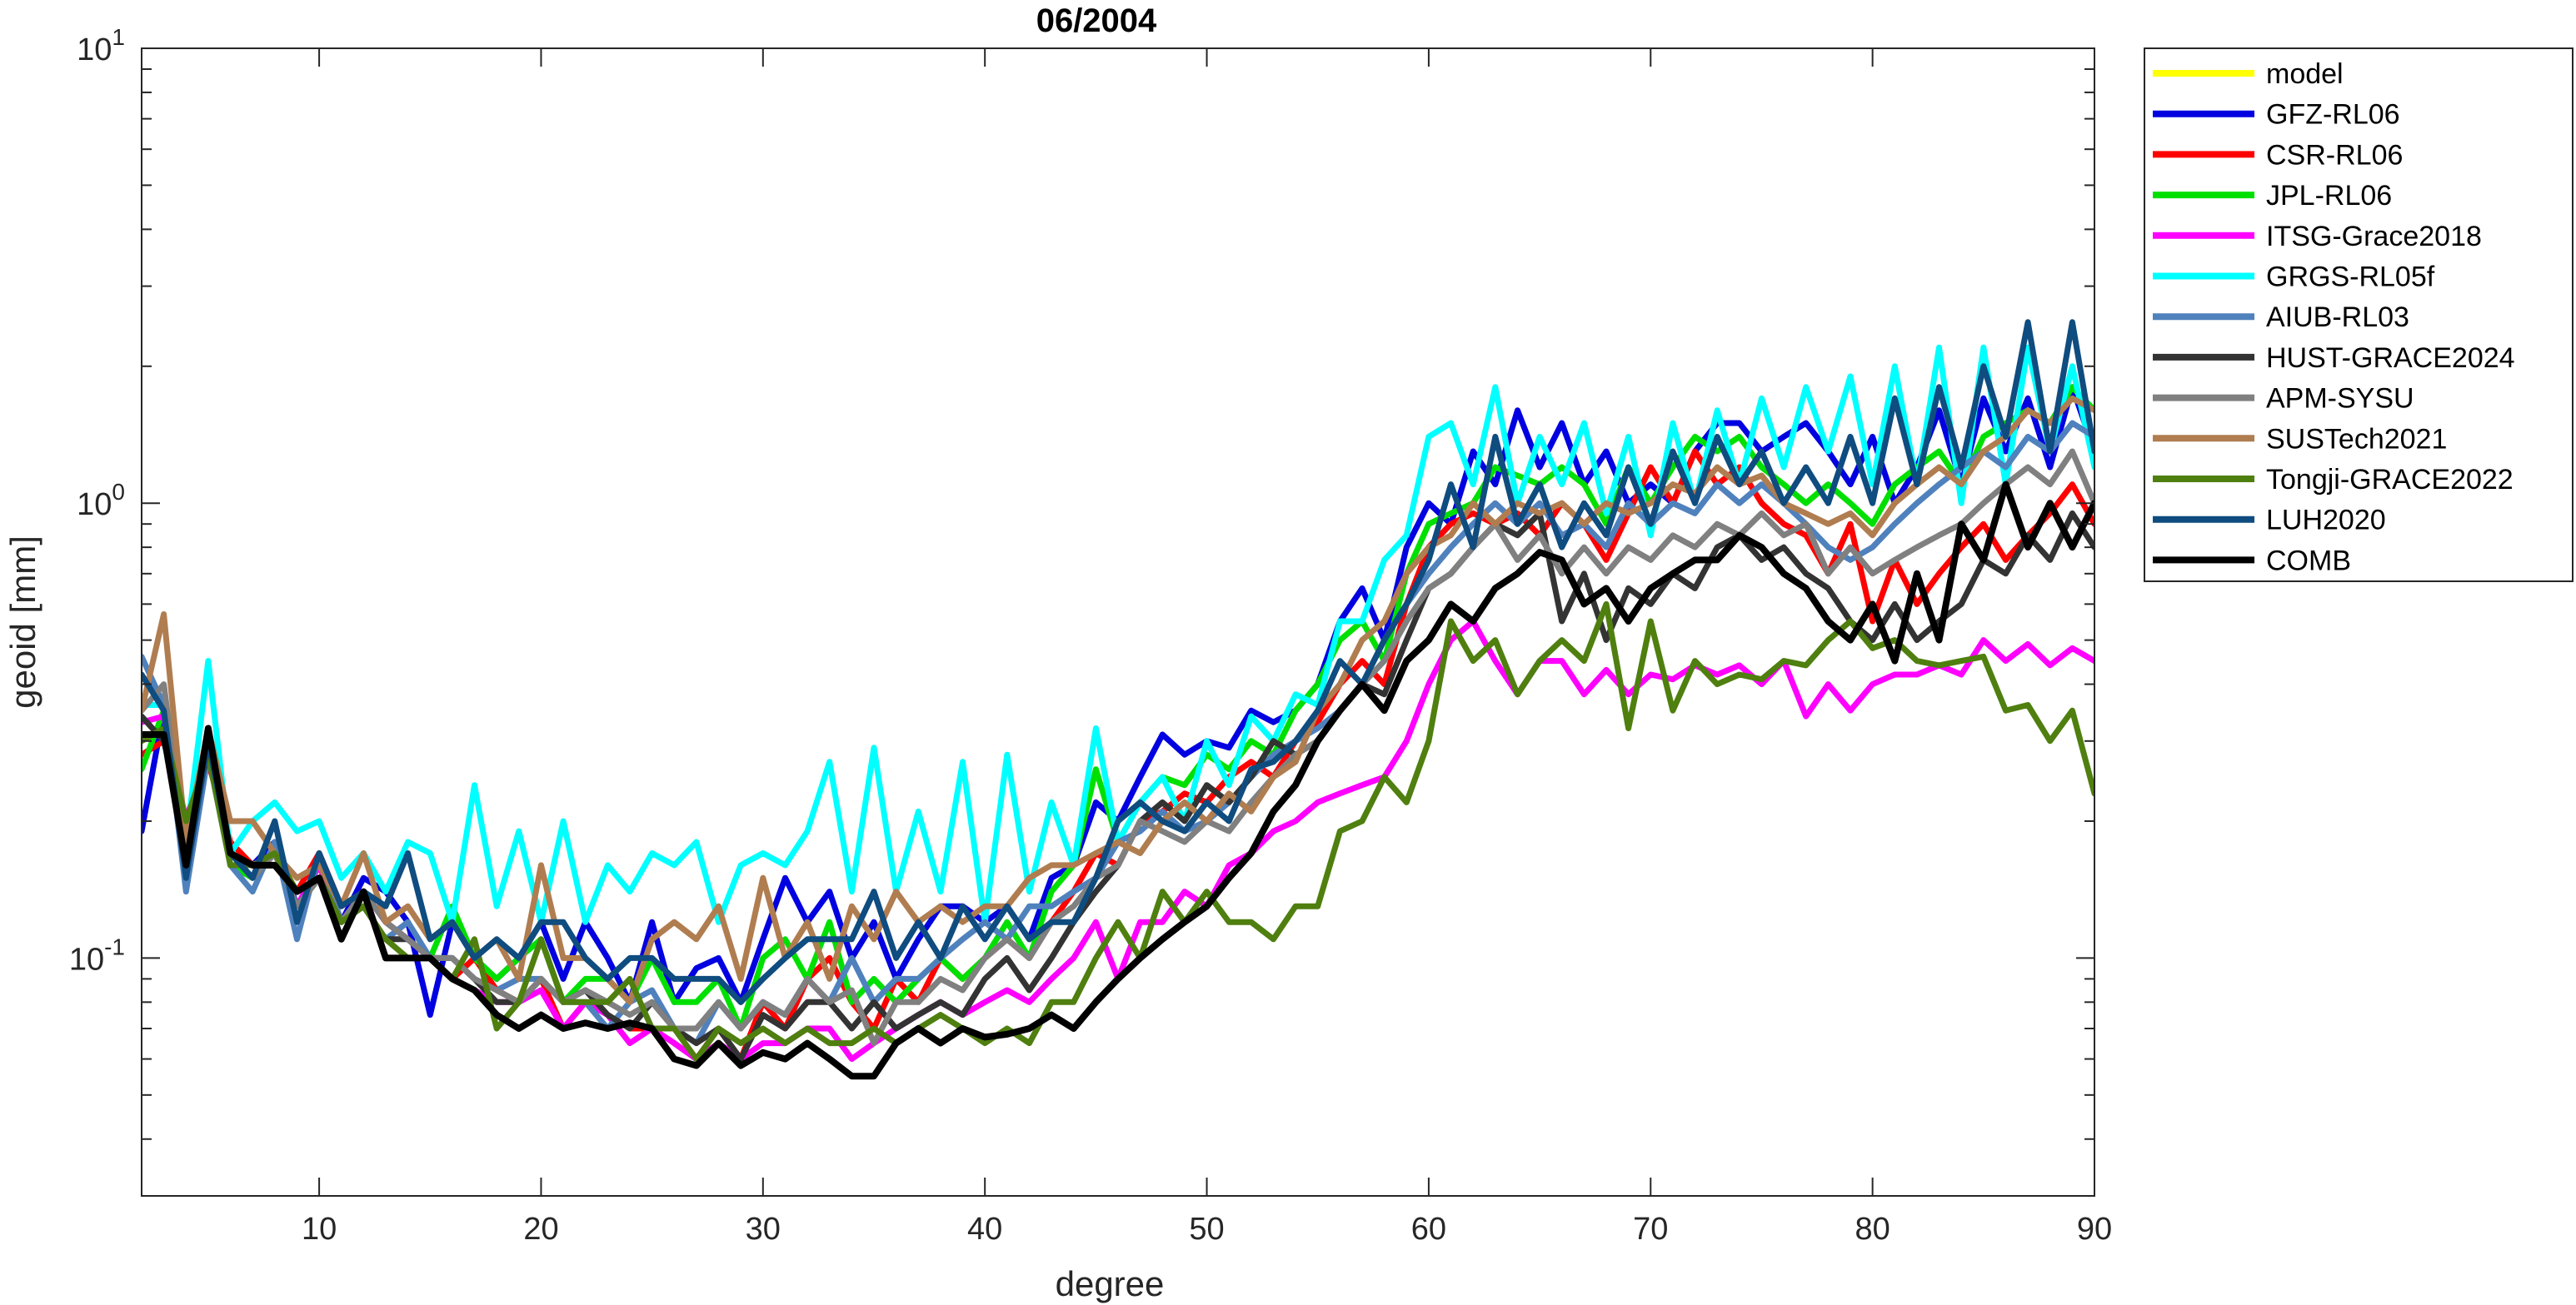  Describe the element at coordinates (2374, 236) in the screenshot. I see `legend-label-itsg-grace2018: ITSG-Grace2018` at that location.